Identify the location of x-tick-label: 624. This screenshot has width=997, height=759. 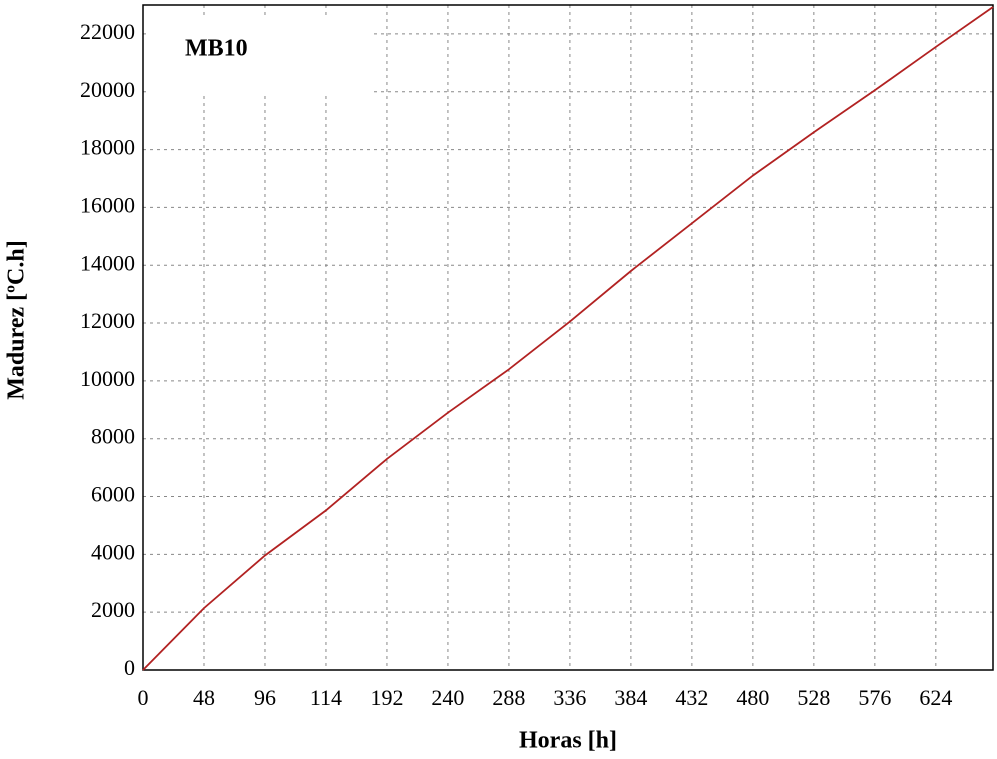
(935, 697).